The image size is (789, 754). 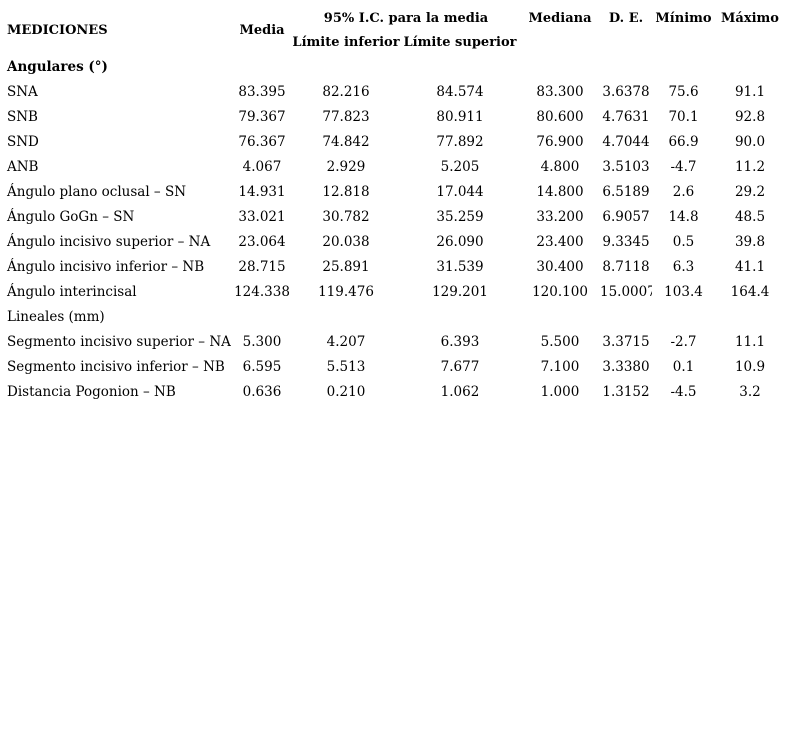 What do you see at coordinates (626, 116) in the screenshot?
I see `cell-de: 4.7631` at bounding box center [626, 116].